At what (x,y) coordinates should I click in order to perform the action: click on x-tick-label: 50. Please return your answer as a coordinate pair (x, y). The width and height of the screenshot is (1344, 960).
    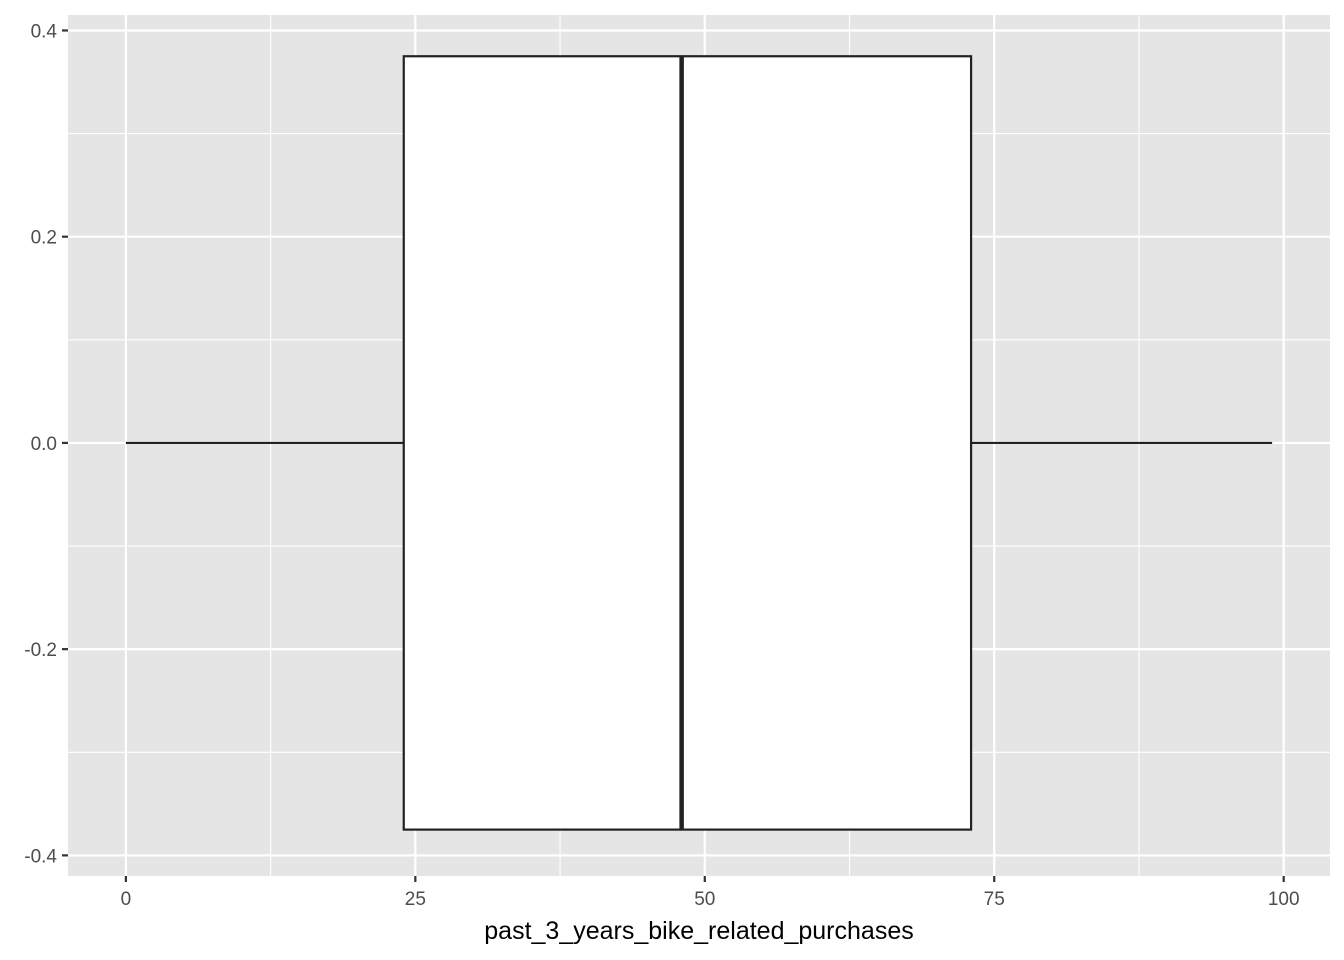
    Looking at the image, I should click on (704, 899).